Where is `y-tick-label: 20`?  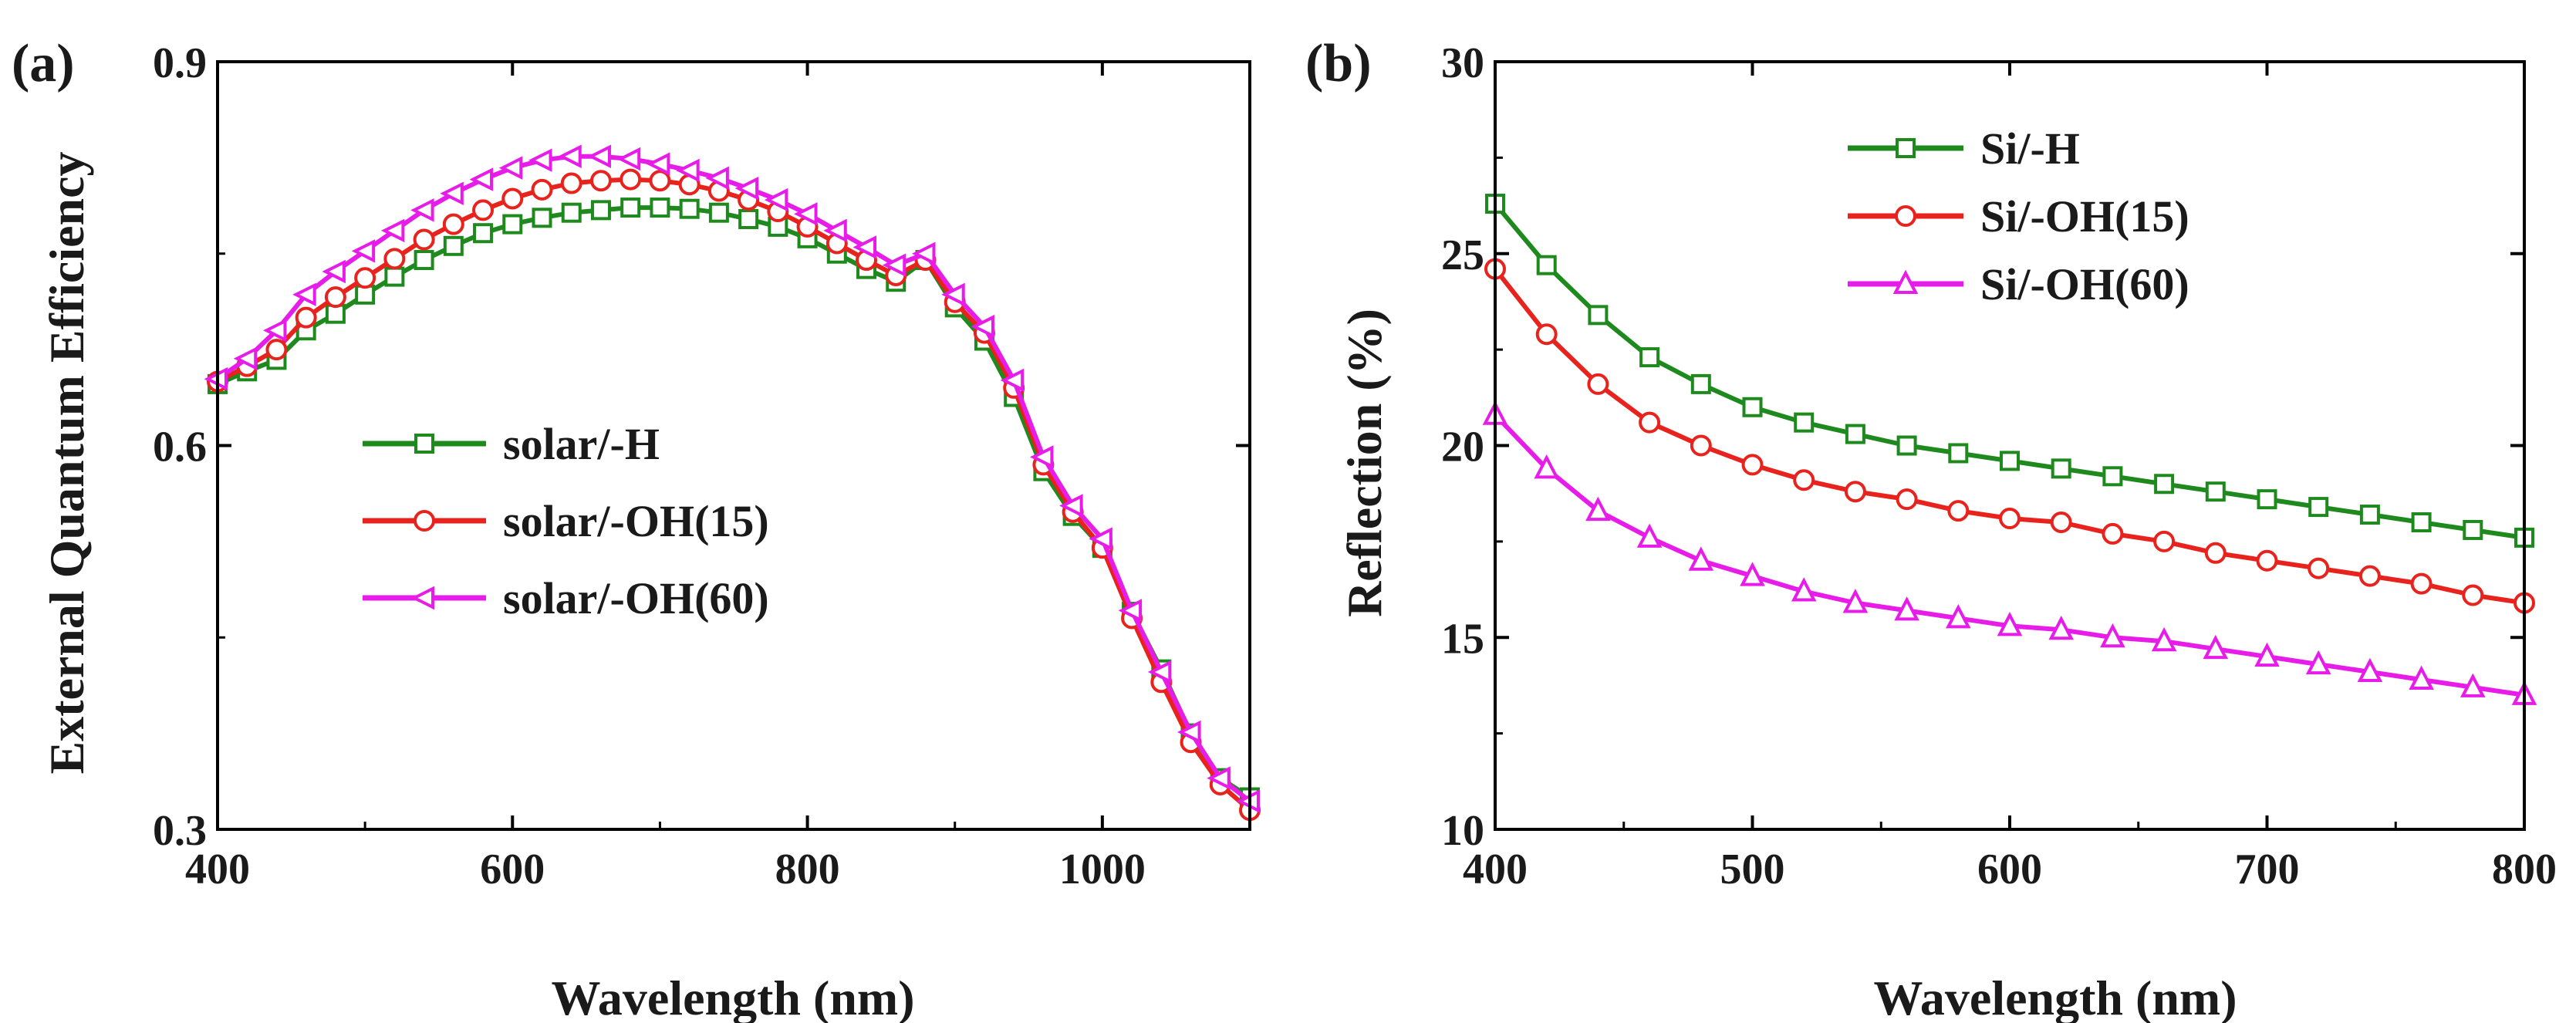
y-tick-label: 20 is located at coordinates (1463, 447).